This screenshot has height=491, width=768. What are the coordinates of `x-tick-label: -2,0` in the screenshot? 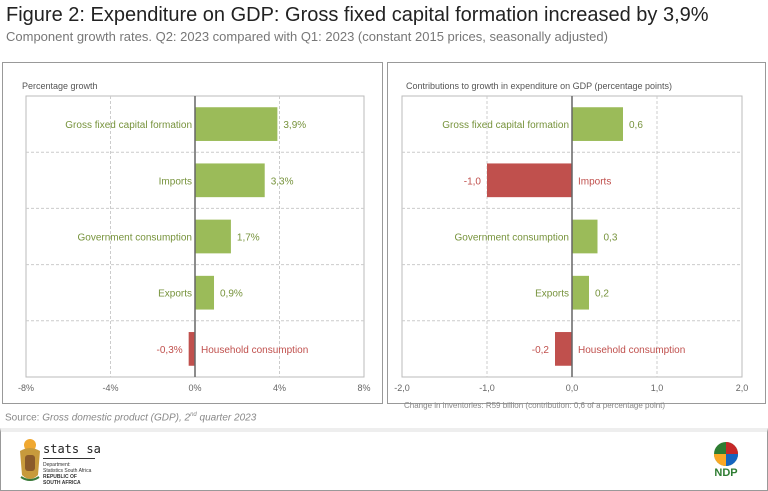 It's located at (402, 388).